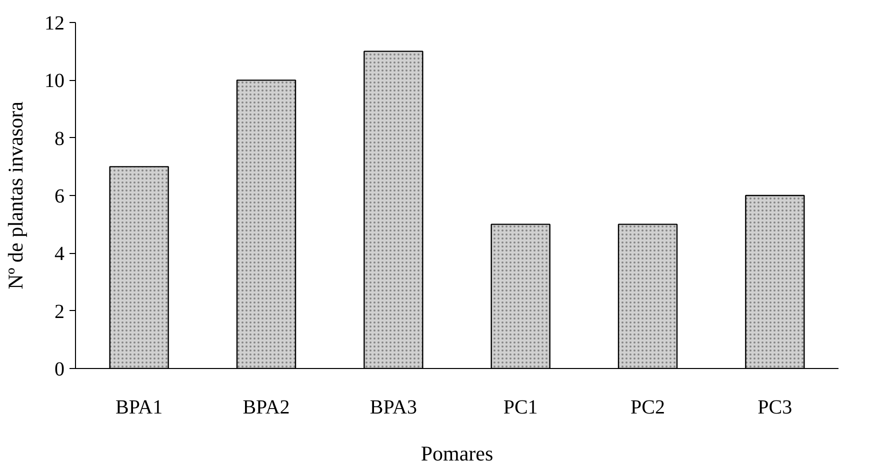 Image resolution: width=876 pixels, height=468 pixels. What do you see at coordinates (266, 407) in the screenshot?
I see `x-tick-label: BPA2` at bounding box center [266, 407].